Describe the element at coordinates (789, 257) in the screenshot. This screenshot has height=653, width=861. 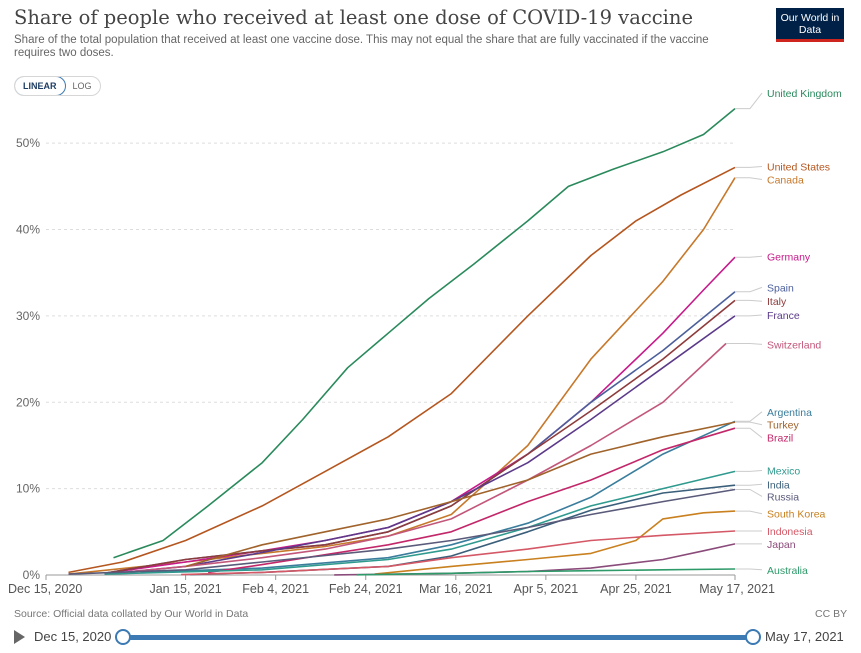
I see `series-label: Germany` at that location.